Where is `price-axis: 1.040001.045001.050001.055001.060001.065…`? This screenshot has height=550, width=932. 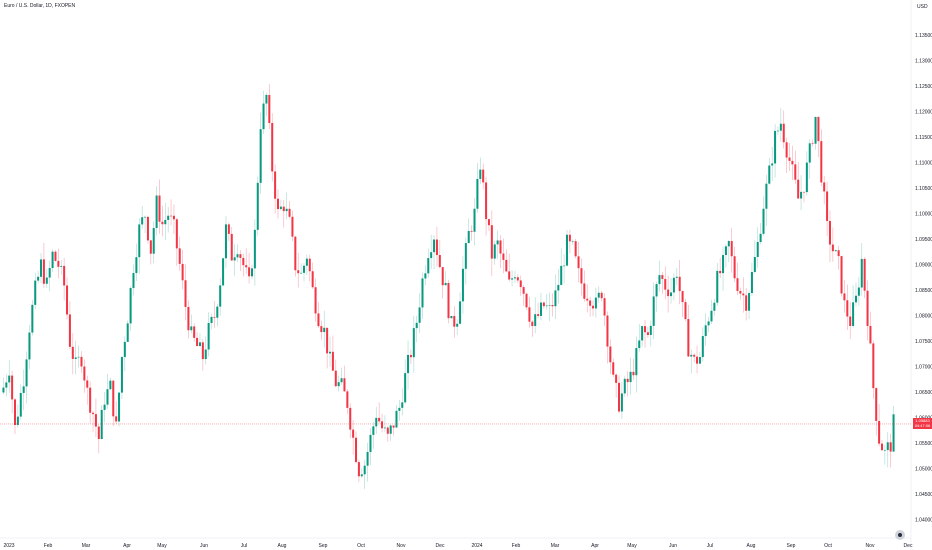 price-axis: 1.040001.045001.050001.055001.060001.065… is located at coordinates (923, 278).